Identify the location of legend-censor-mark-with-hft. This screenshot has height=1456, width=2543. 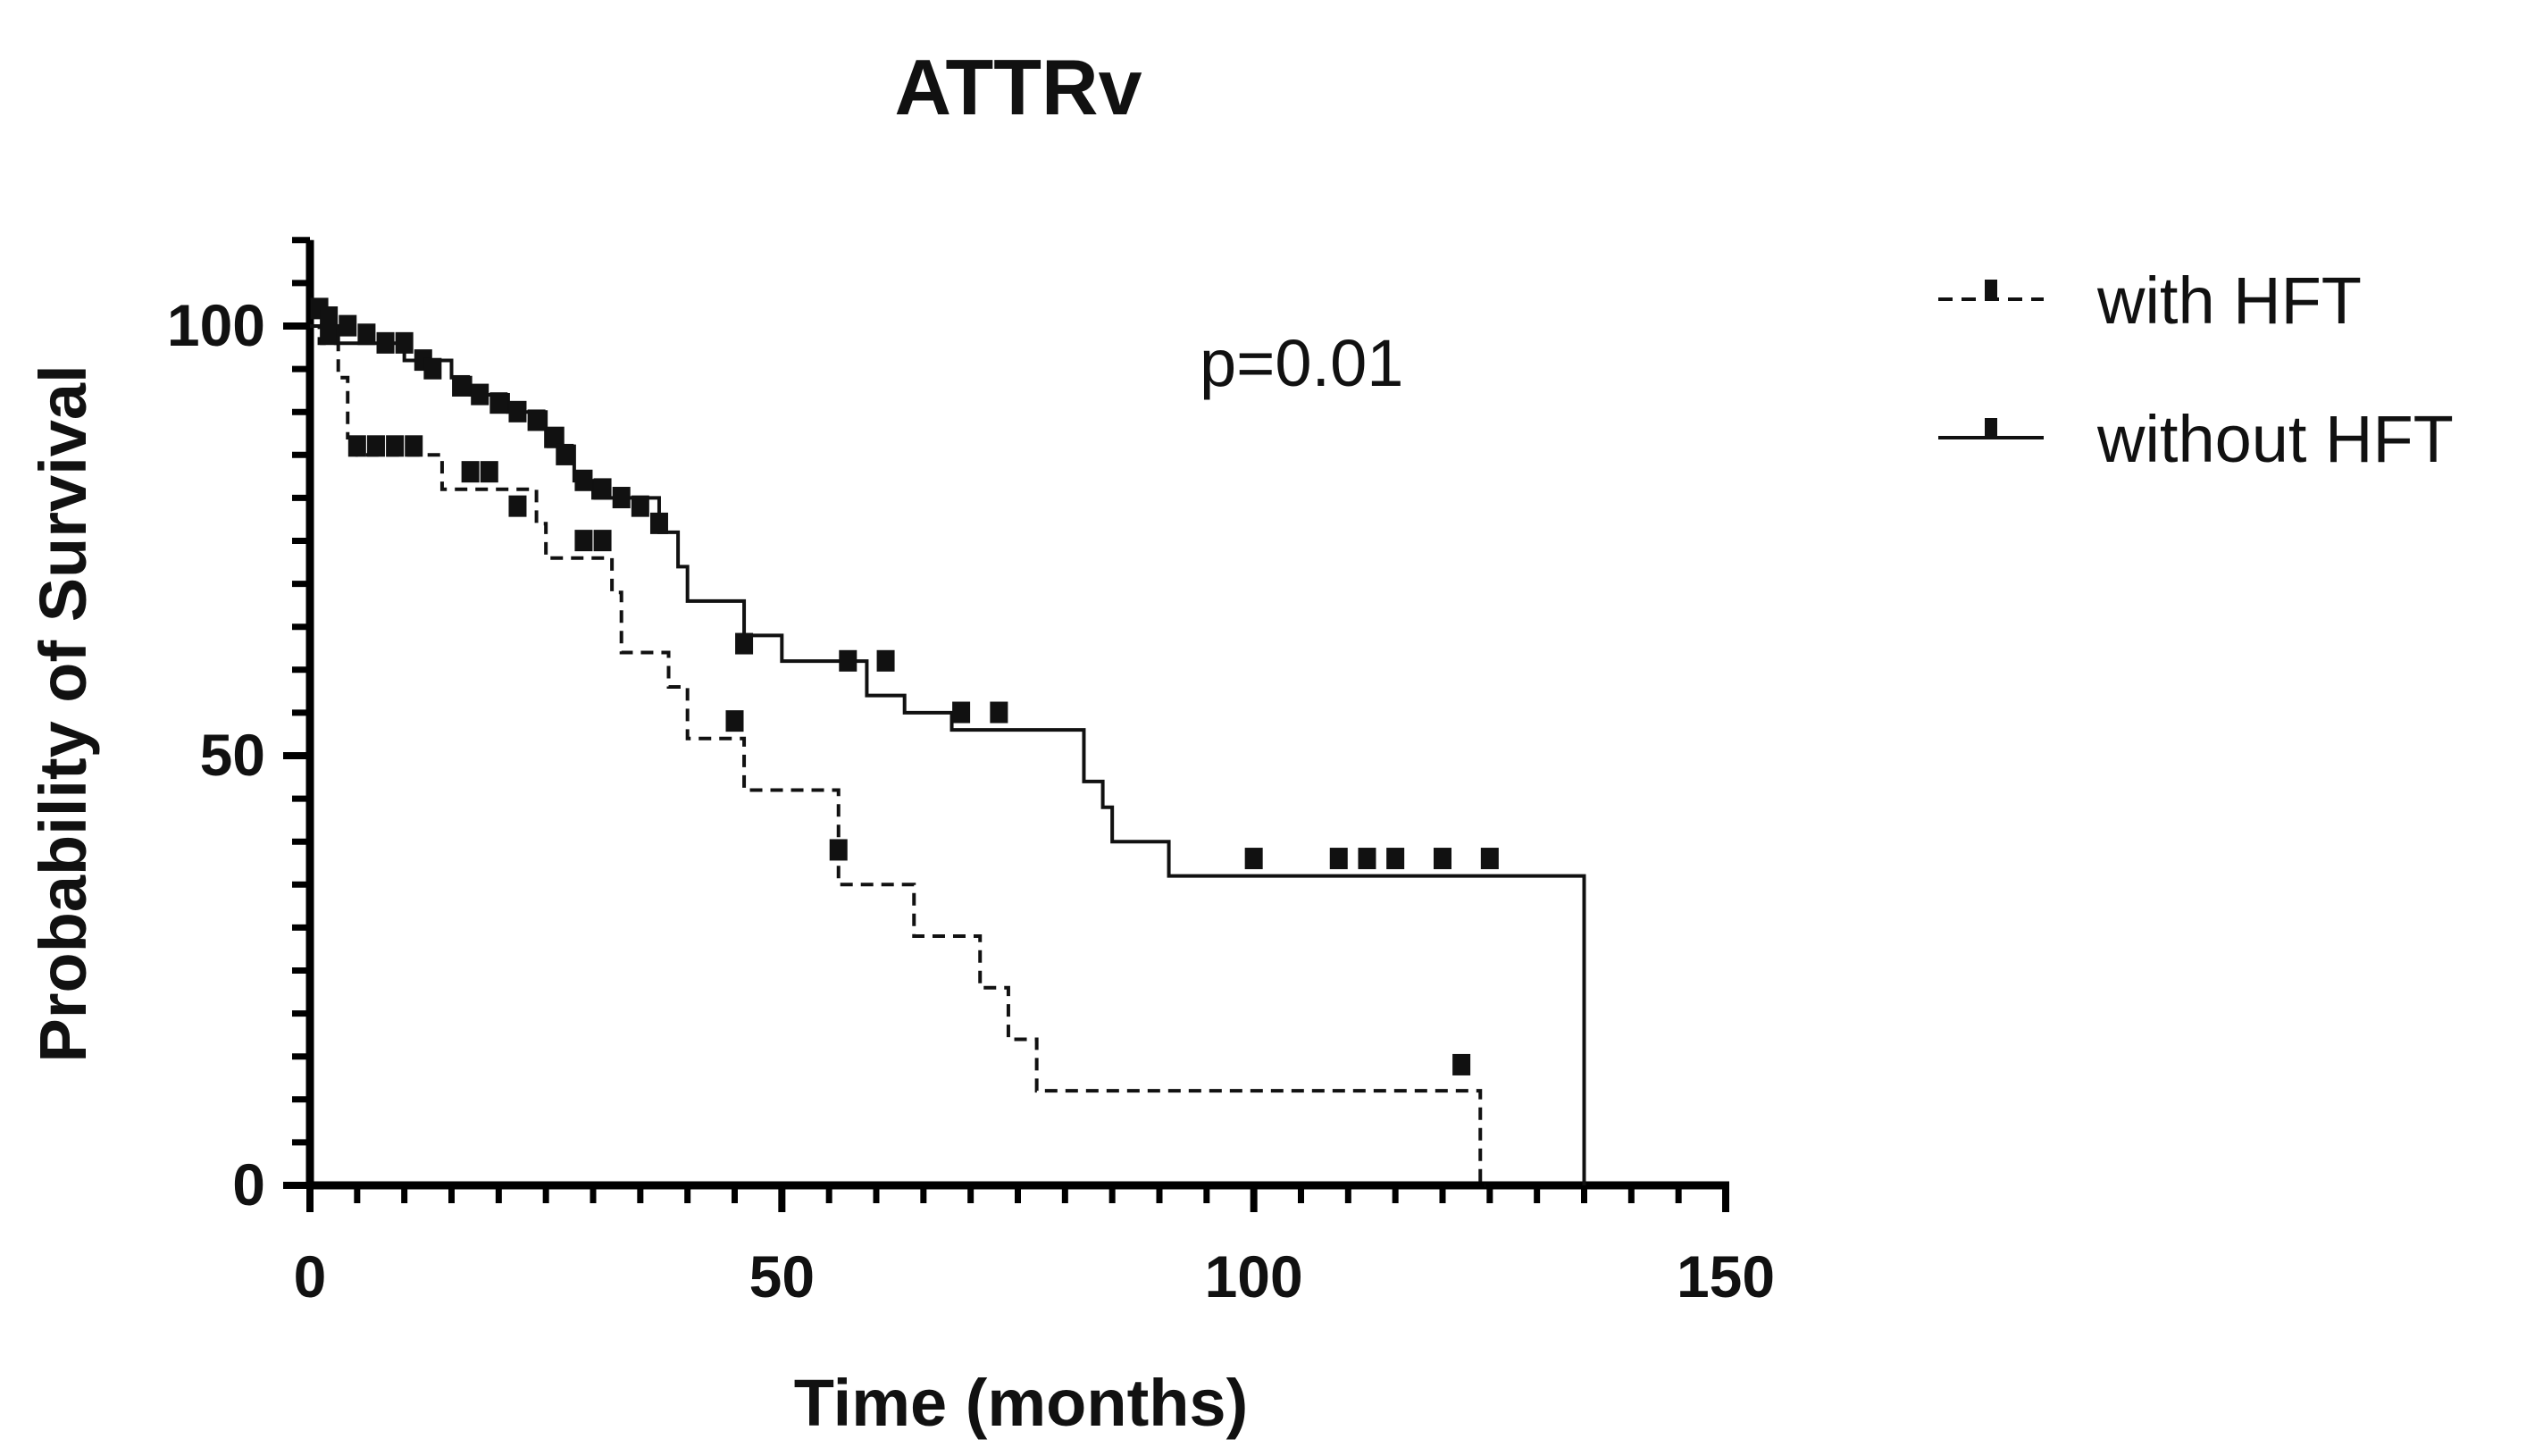
(1991, 289).